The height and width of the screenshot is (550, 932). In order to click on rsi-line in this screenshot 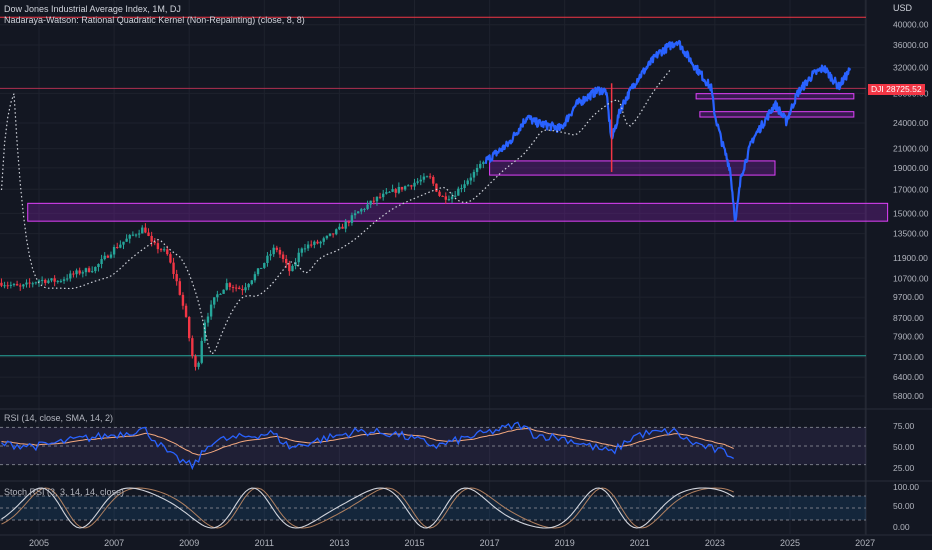, I will do `click(368, 446)`.